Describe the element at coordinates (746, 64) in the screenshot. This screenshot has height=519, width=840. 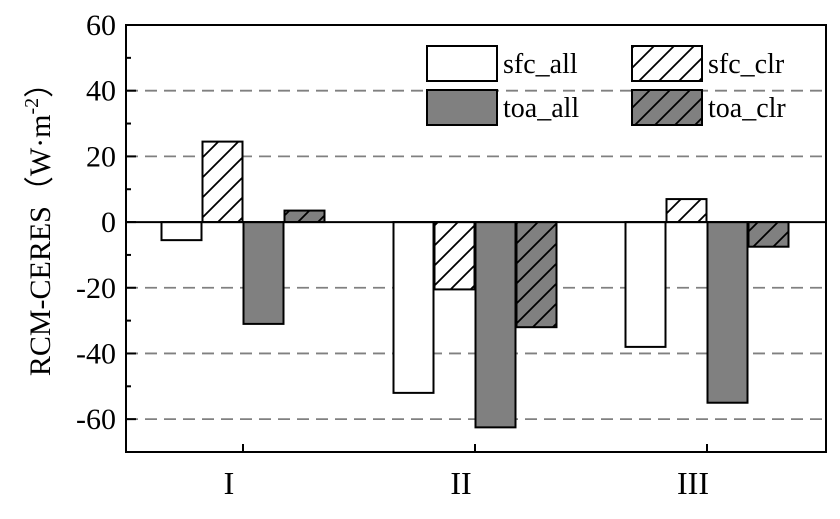
I see `legend-label-sfc_clr: sfc_clr` at that location.